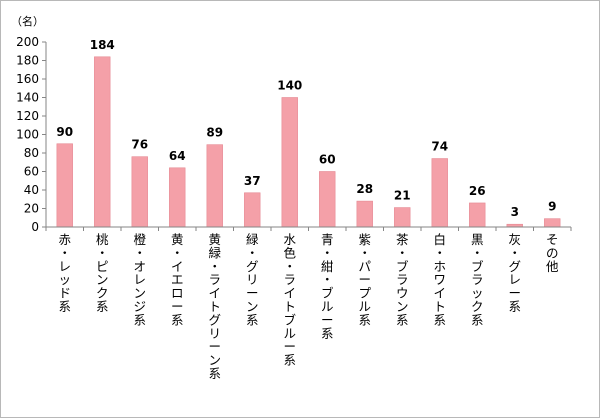  What do you see at coordinates (27, 21) in the screenshot?
I see `y-axis-unit-label: （名）` at bounding box center [27, 21].